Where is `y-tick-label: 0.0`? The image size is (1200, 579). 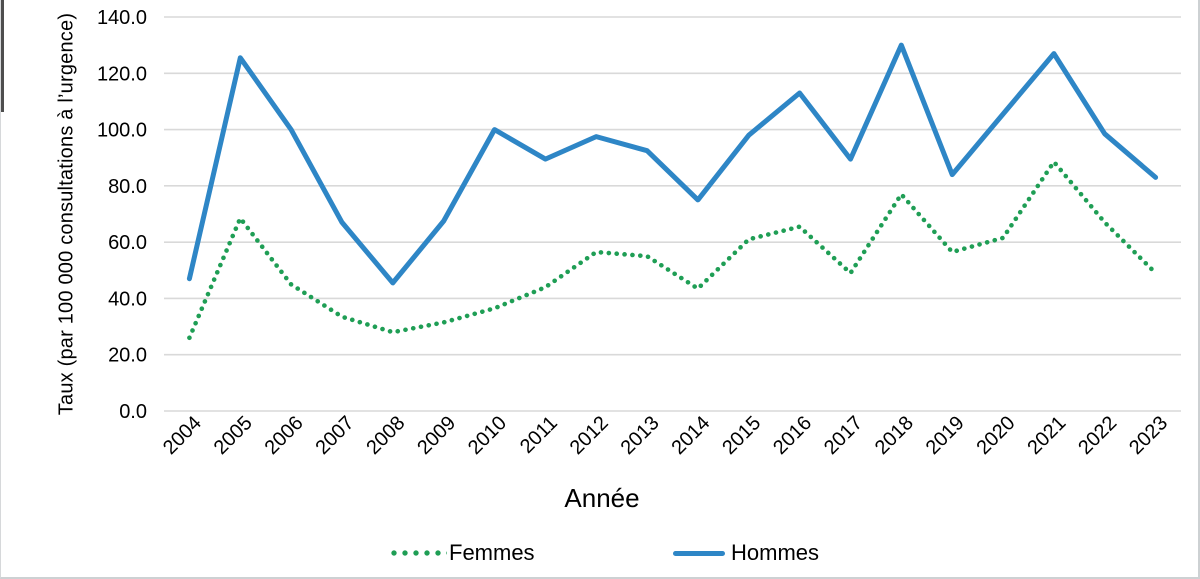 y-tick-label: 0.0 is located at coordinates (133, 412).